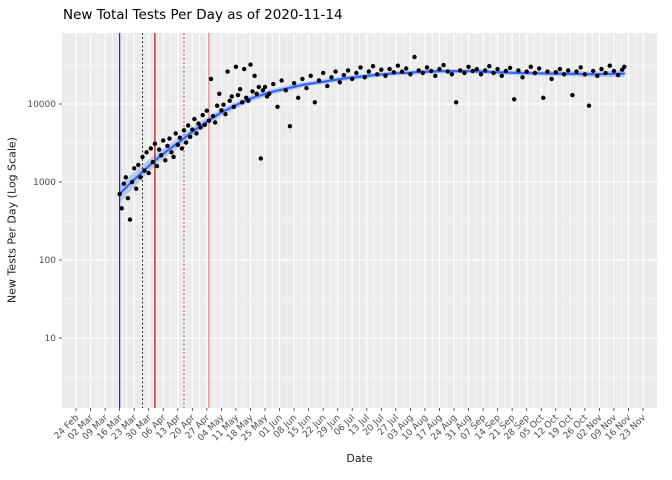 The image size is (672, 480). I want to click on vertical-reference-lines, so click(164, 220).